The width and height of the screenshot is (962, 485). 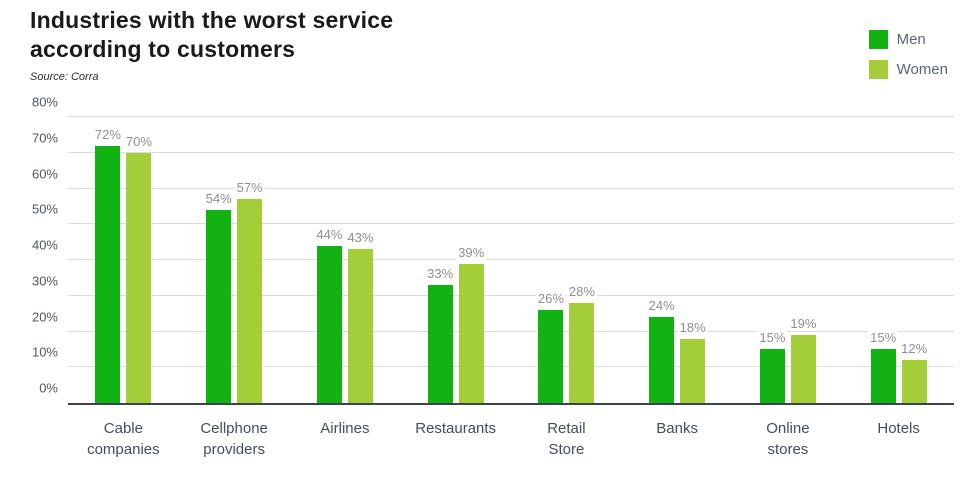 I want to click on legend-label: Men, so click(x=911, y=39).